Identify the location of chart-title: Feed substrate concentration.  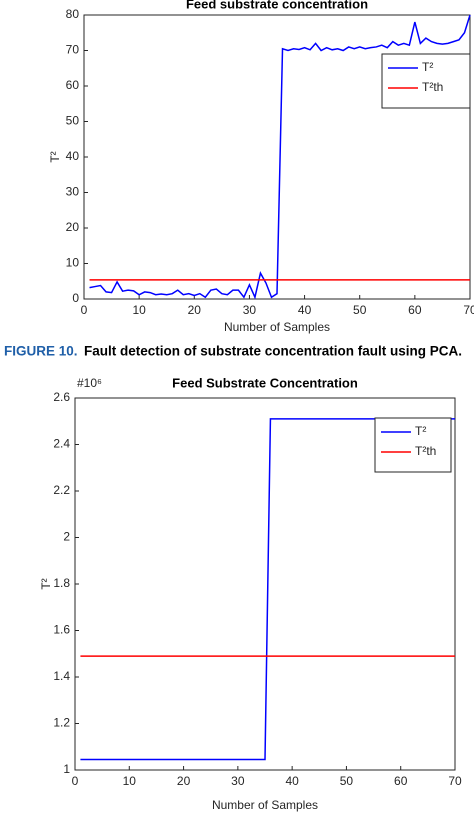
(277, 5).